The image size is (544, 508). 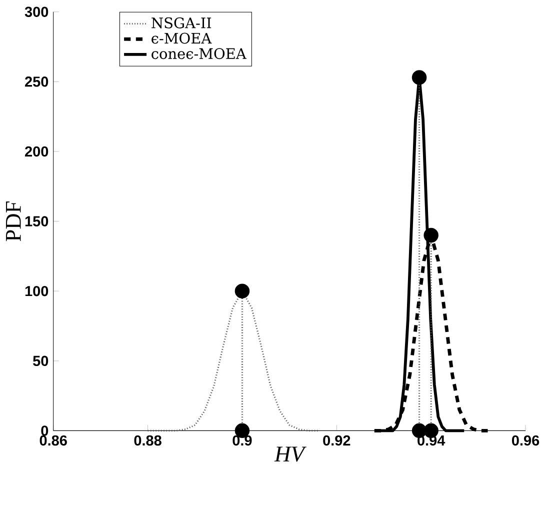 I want to click on x-tick-label: 0.92, so click(x=336, y=440).